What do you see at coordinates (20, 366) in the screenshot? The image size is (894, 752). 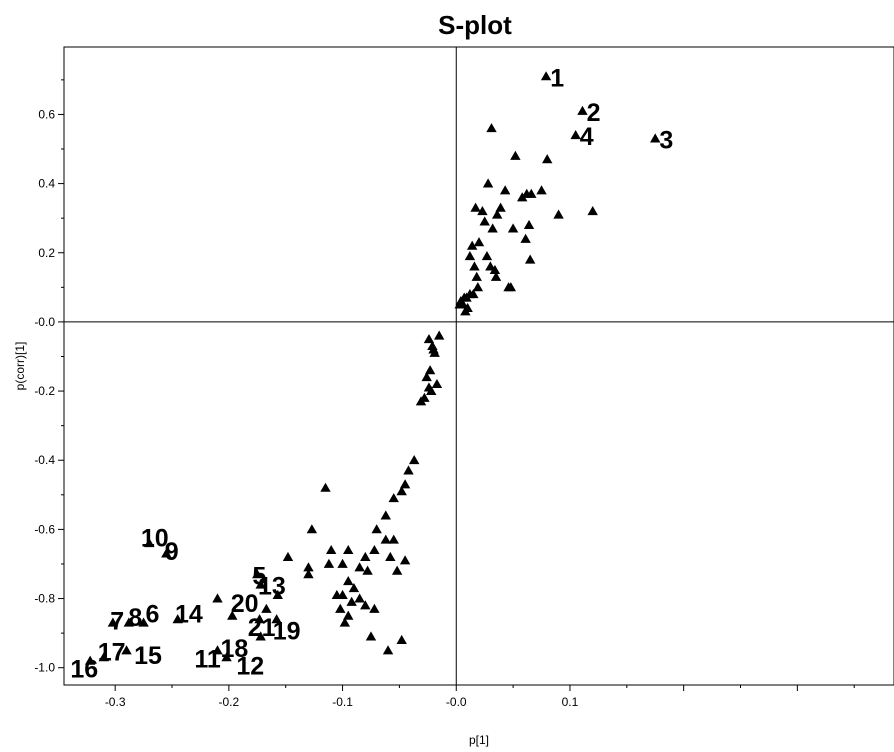 I see `y-axis-label: p(corr)[1]` at bounding box center [20, 366].